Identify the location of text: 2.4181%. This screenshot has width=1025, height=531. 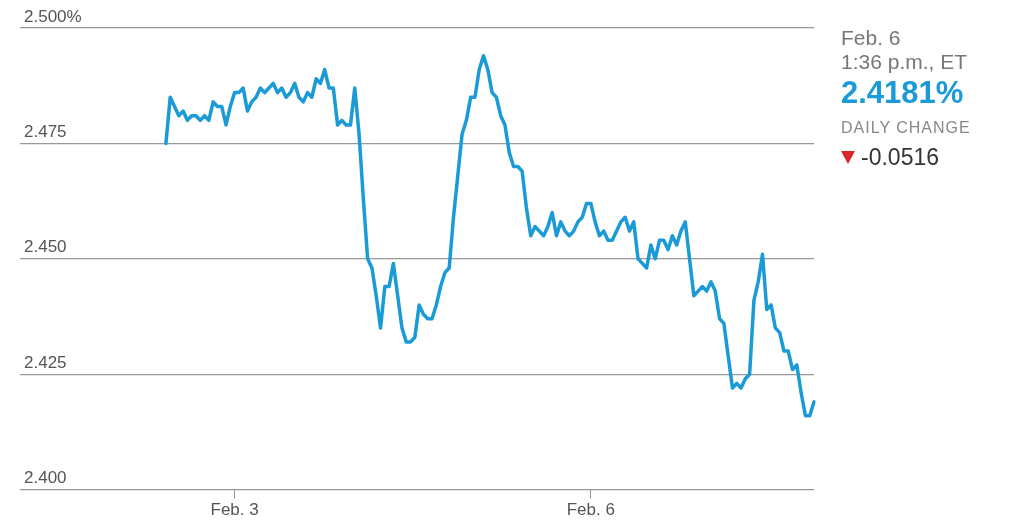
(902, 93).